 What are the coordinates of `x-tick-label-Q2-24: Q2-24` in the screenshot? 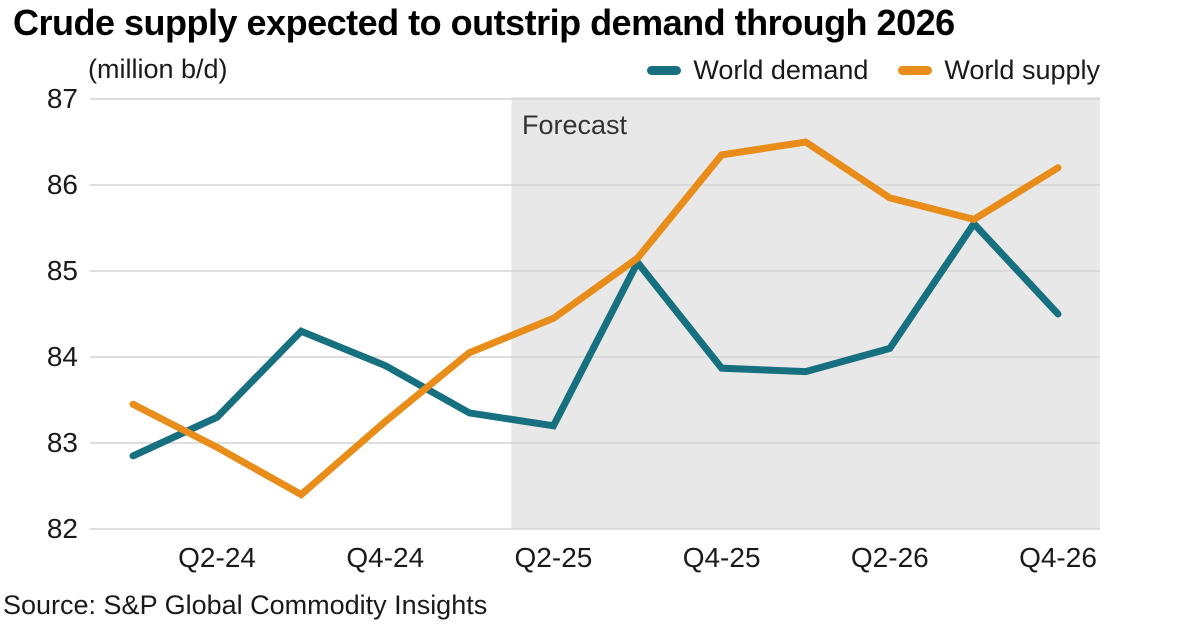 It's located at (217, 557).